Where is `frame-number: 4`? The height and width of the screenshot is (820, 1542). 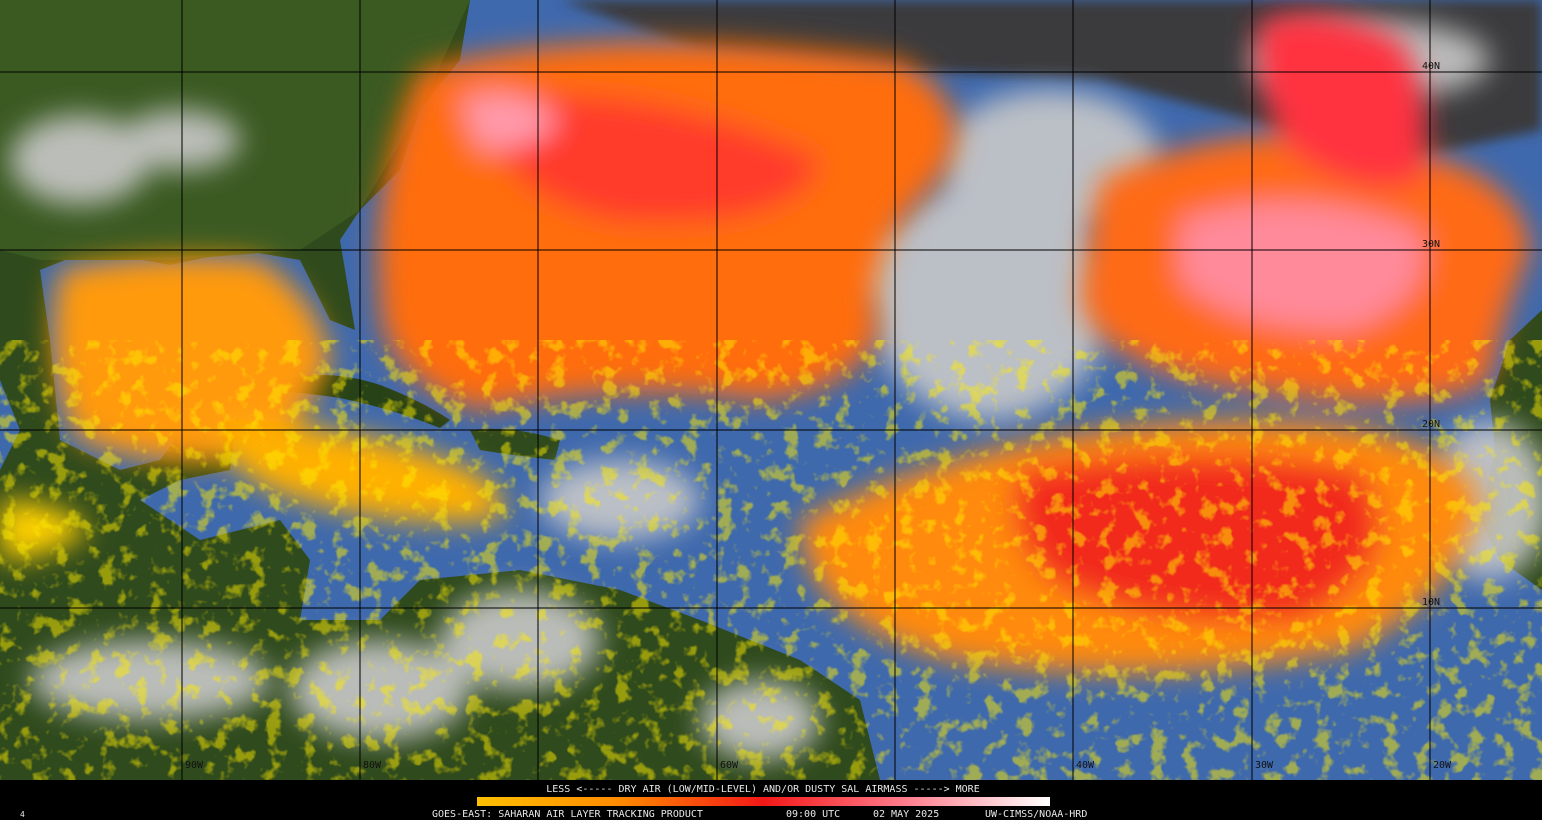 frame-number: 4 is located at coordinates (22, 814).